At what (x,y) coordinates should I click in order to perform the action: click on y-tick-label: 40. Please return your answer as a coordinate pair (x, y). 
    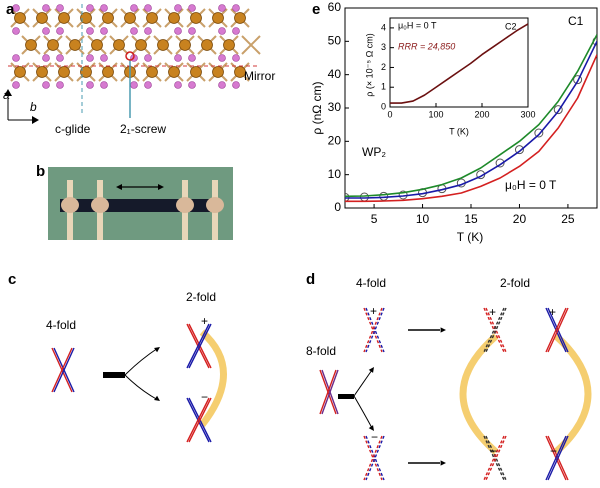
    Looking at the image, I should click on (335, 74).